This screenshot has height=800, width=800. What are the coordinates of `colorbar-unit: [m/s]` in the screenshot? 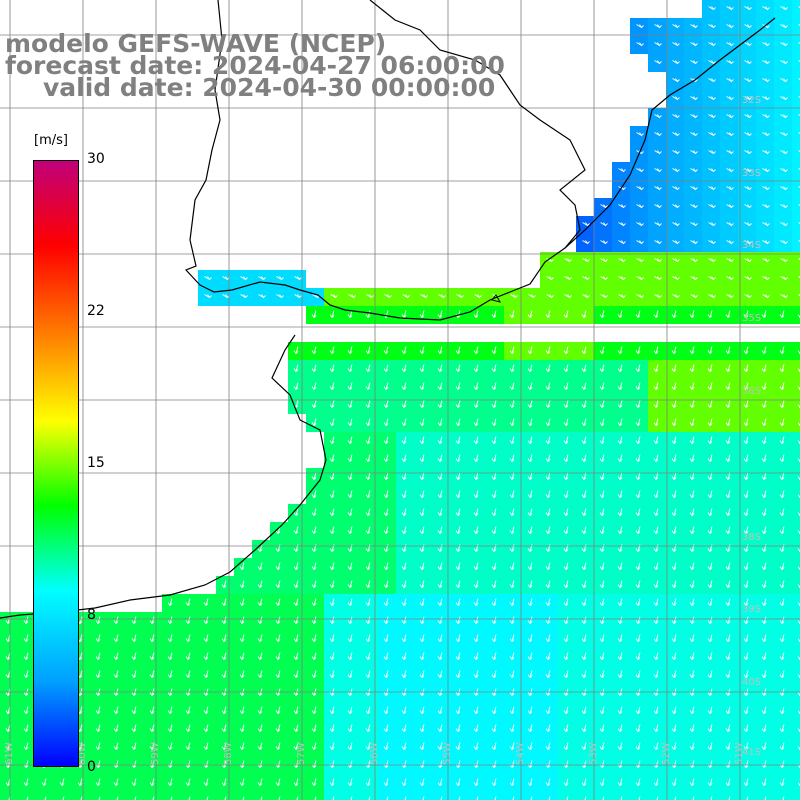 It's located at (51, 140).